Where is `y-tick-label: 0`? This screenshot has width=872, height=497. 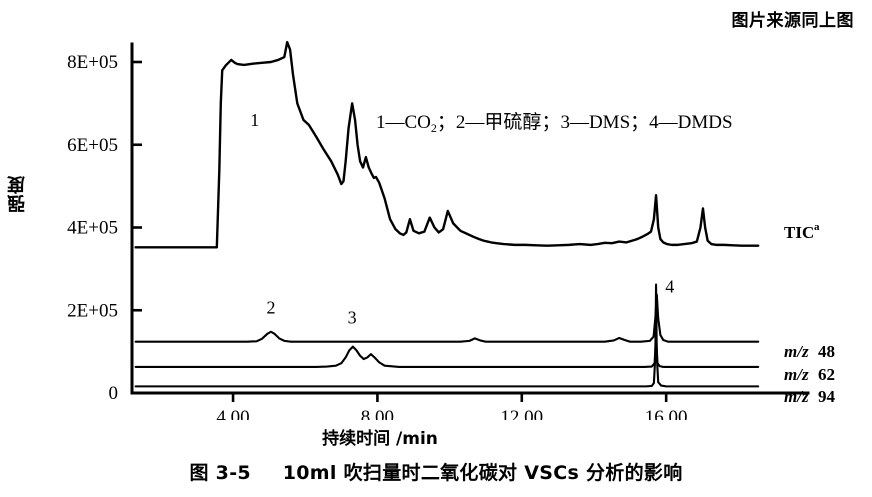 y-tick-label: 0 is located at coordinates (114, 393).